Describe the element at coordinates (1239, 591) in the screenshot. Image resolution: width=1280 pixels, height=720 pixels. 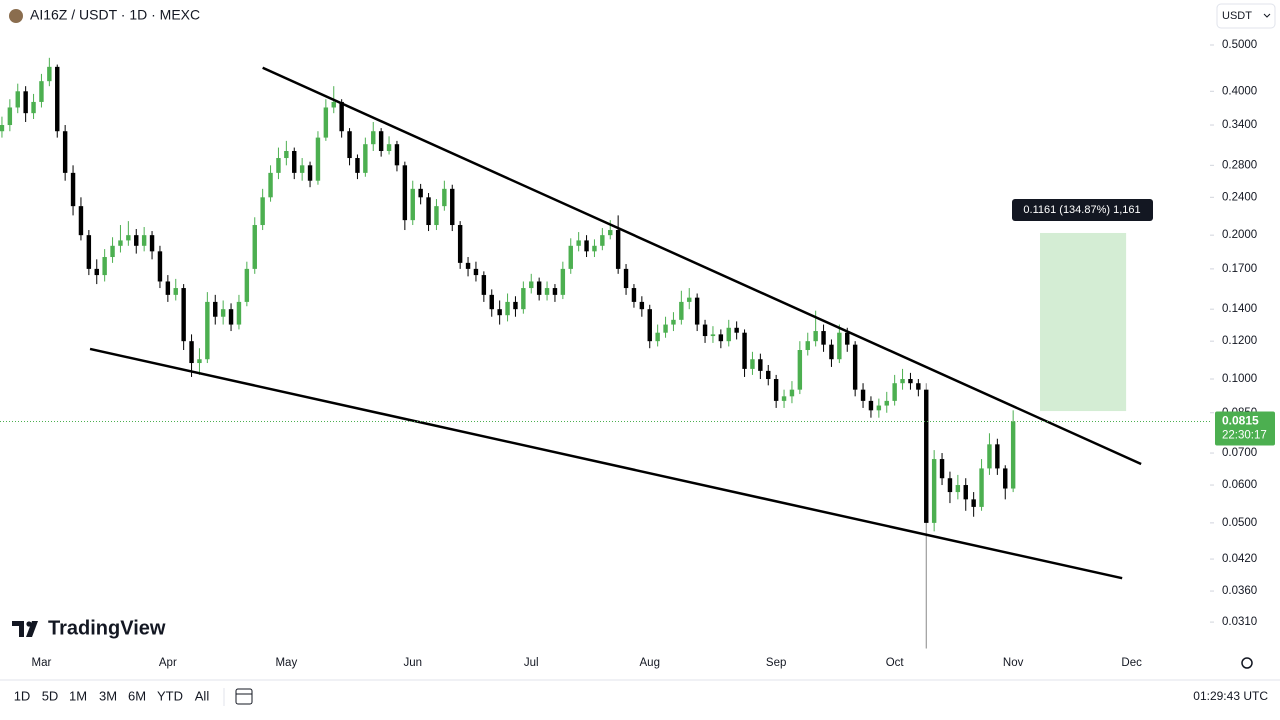
I see `y-tick-label: 0.0360` at that location.